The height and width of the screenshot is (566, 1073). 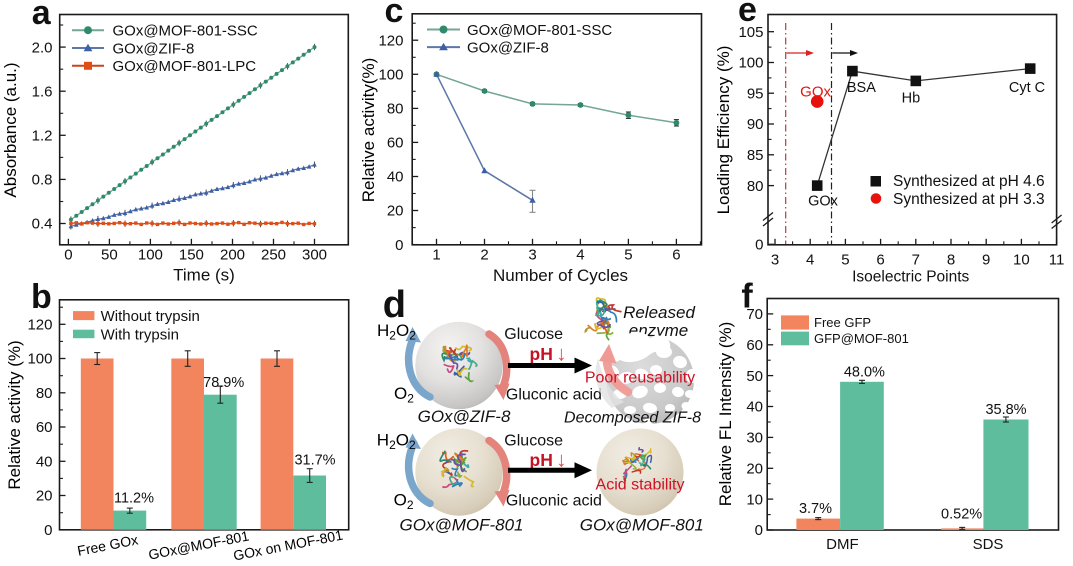 What do you see at coordinates (969, 199) in the screenshot?
I see `svg-text: Synthesized at pH 3.3` at bounding box center [969, 199].